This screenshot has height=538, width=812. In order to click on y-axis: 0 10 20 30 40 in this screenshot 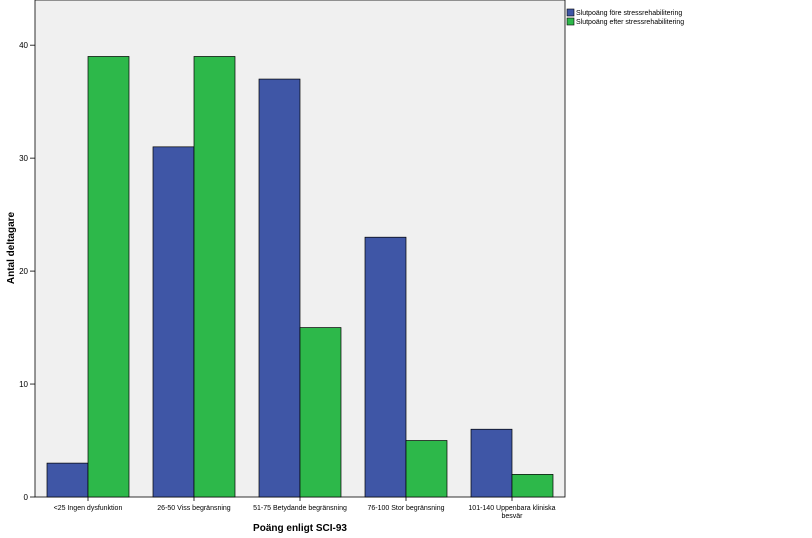, I will do `click(27, 271)`.